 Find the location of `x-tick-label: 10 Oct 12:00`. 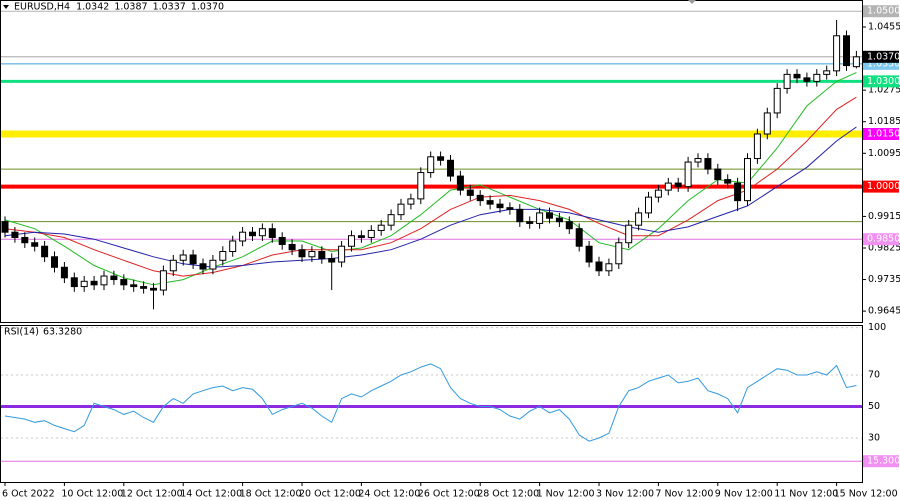

x-tick-label: 10 Oct 12:00 is located at coordinates (92, 494).